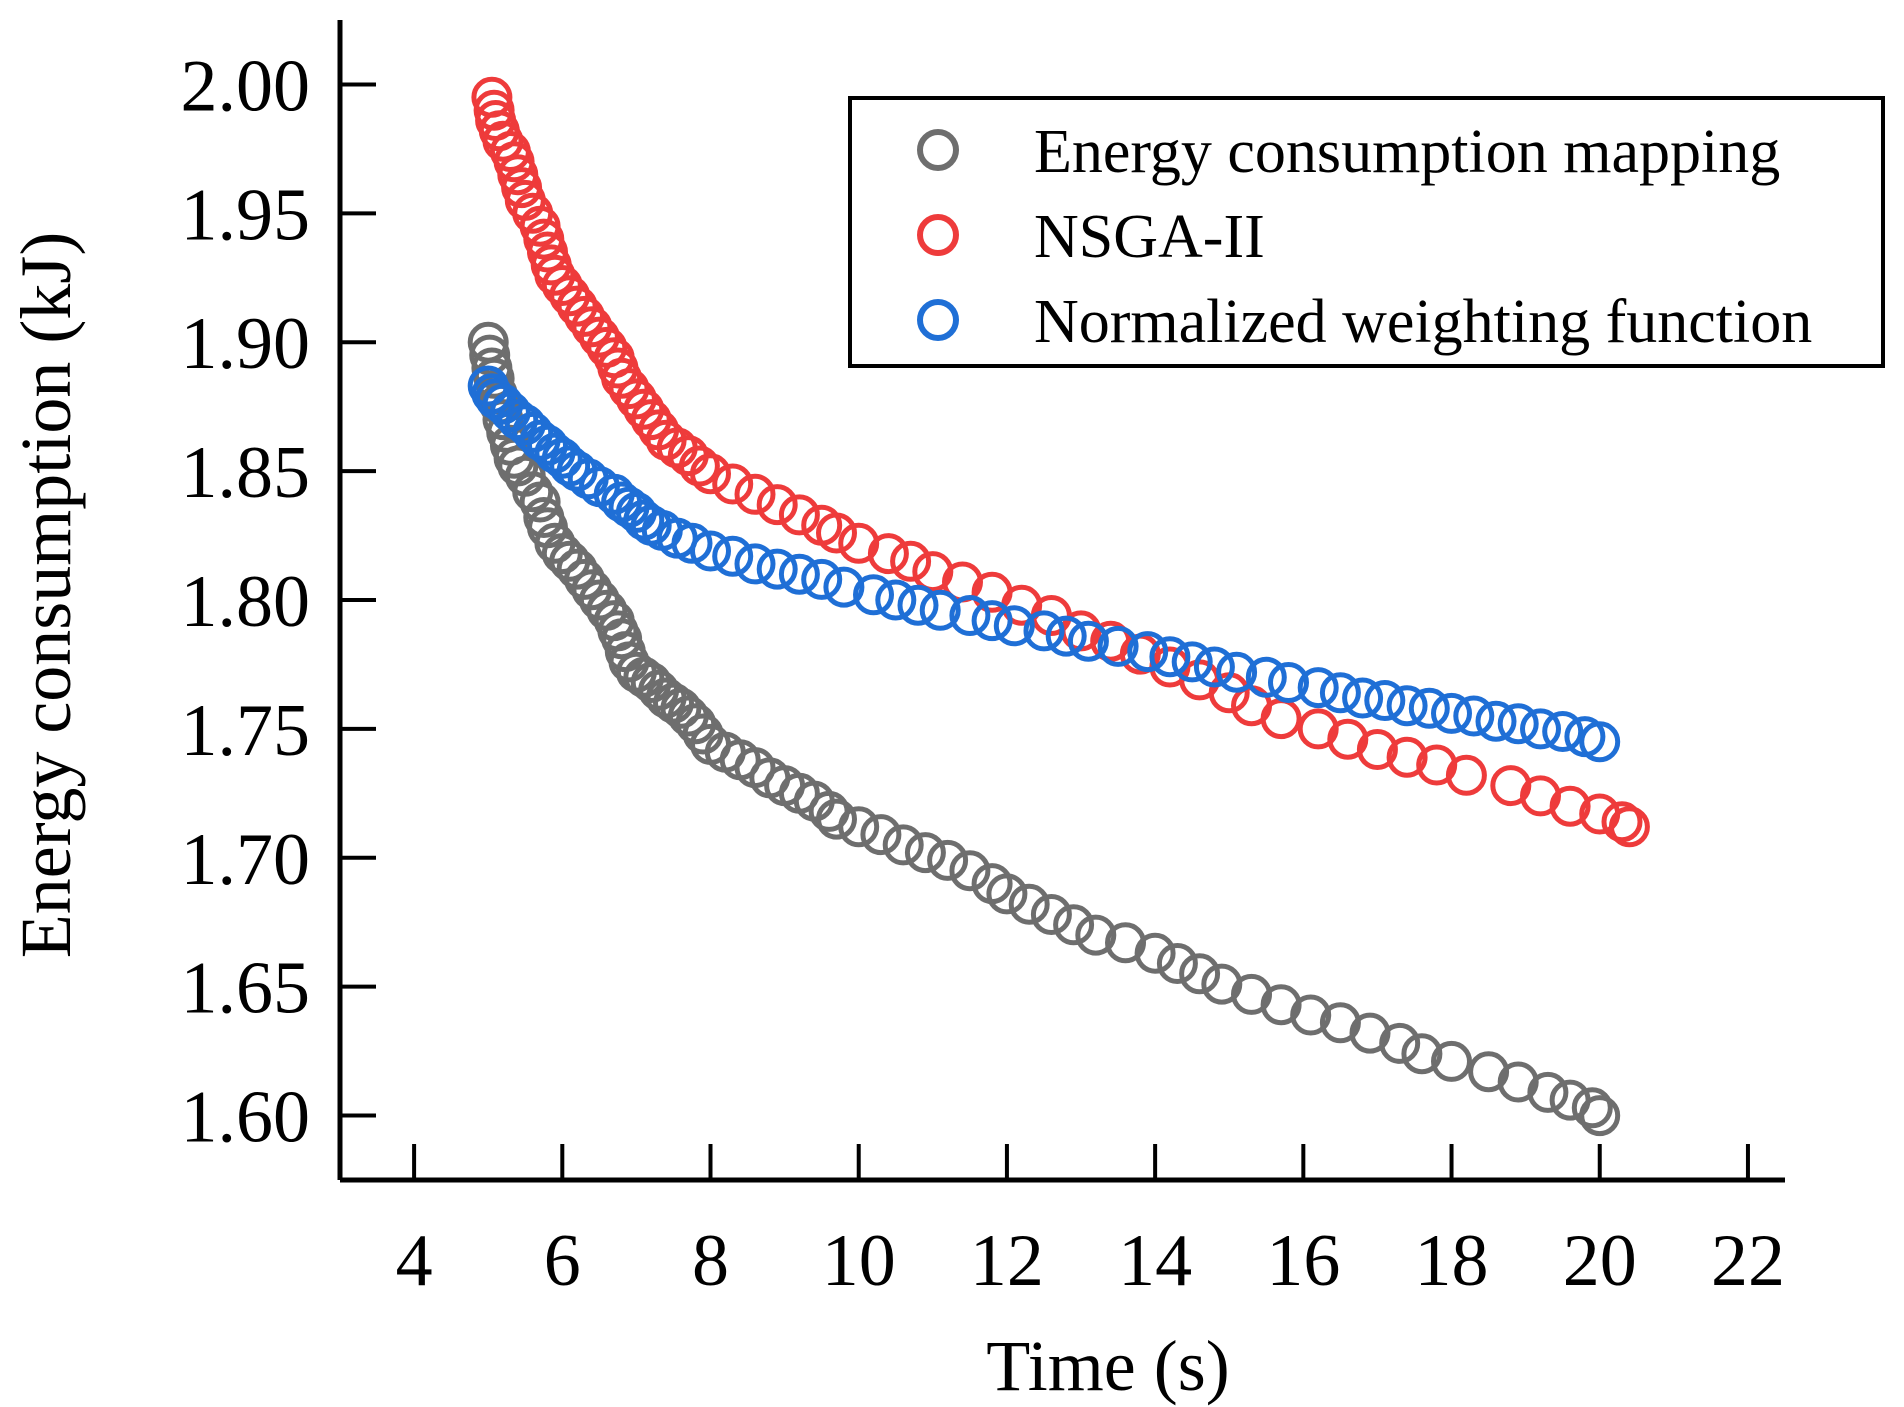  What do you see at coordinates (246, 1118) in the screenshot?
I see `y-tick-label: 1.60` at bounding box center [246, 1118].